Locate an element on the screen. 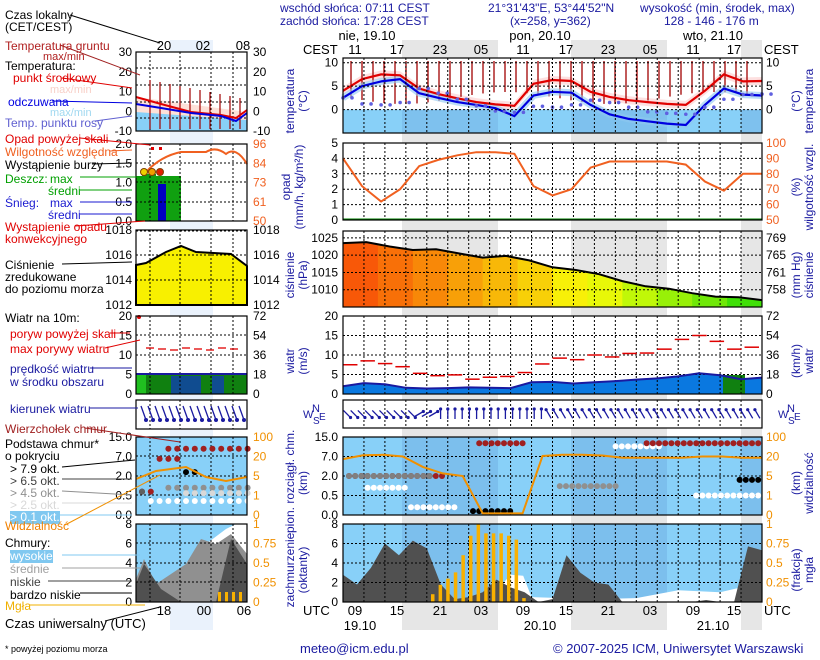  fog-label-2: mgła is located at coordinates (809, 570).